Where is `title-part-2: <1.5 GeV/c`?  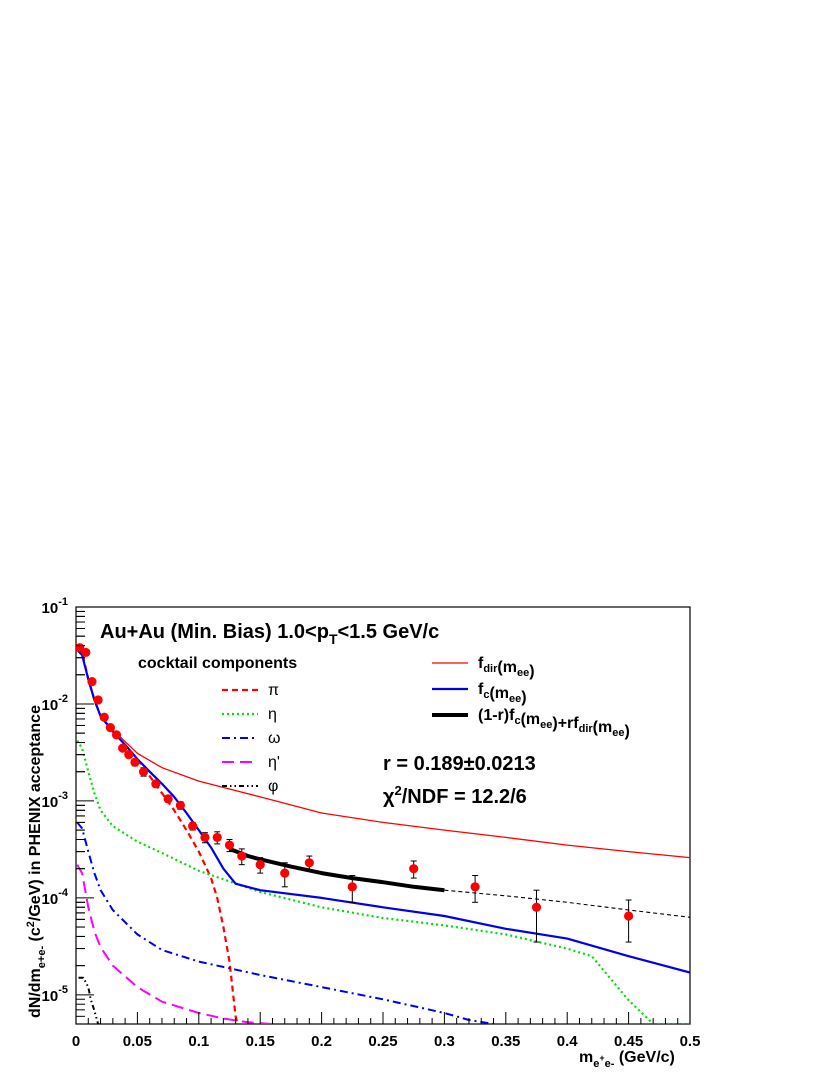
title-part-2: <1.5 GeV/c is located at coordinates (389, 632).